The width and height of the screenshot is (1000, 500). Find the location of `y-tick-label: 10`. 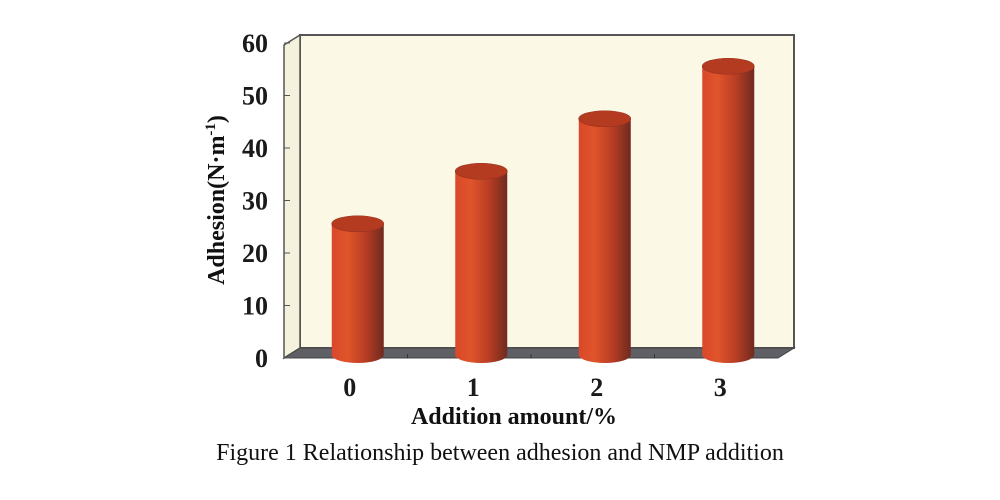

y-tick-label: 10 is located at coordinates (255, 306).